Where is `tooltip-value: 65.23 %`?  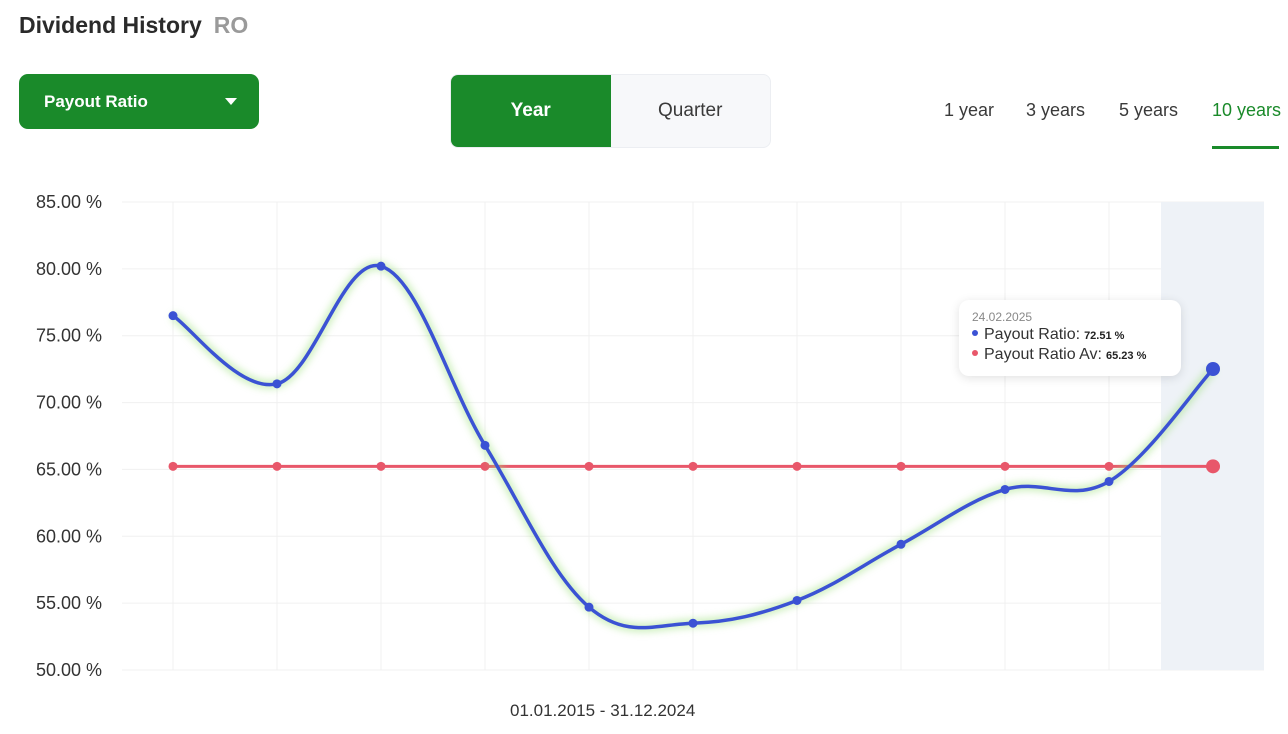
tooltip-value: 65.23 % is located at coordinates (1126, 356).